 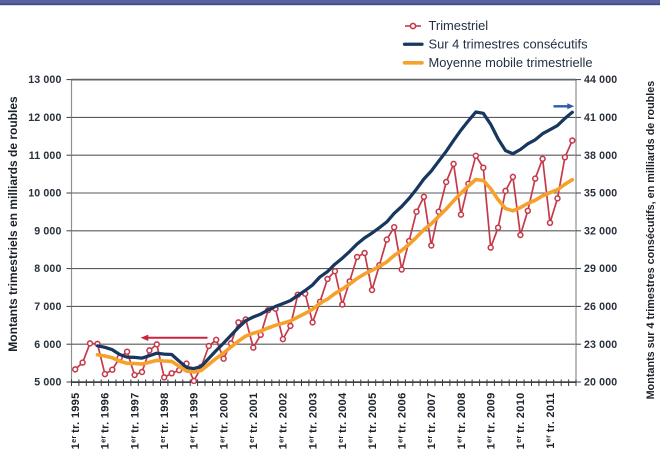 What do you see at coordinates (105, 421) in the screenshot?
I see `svg-text: 1er tr. 1996` at bounding box center [105, 421].